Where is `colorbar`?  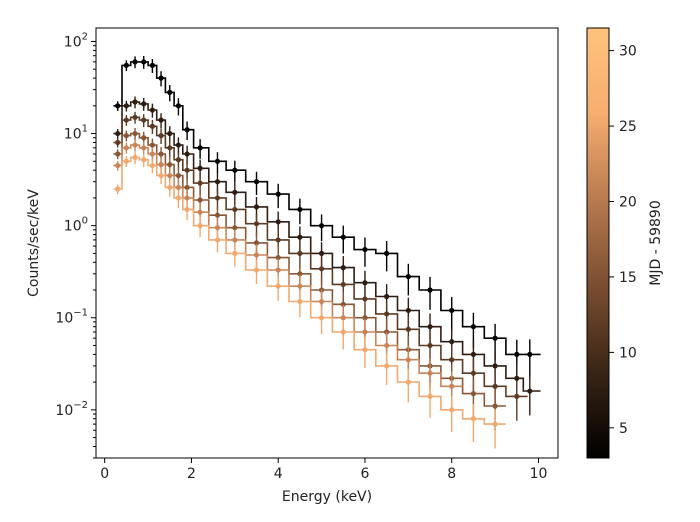
colorbar is located at coordinates (598, 243).